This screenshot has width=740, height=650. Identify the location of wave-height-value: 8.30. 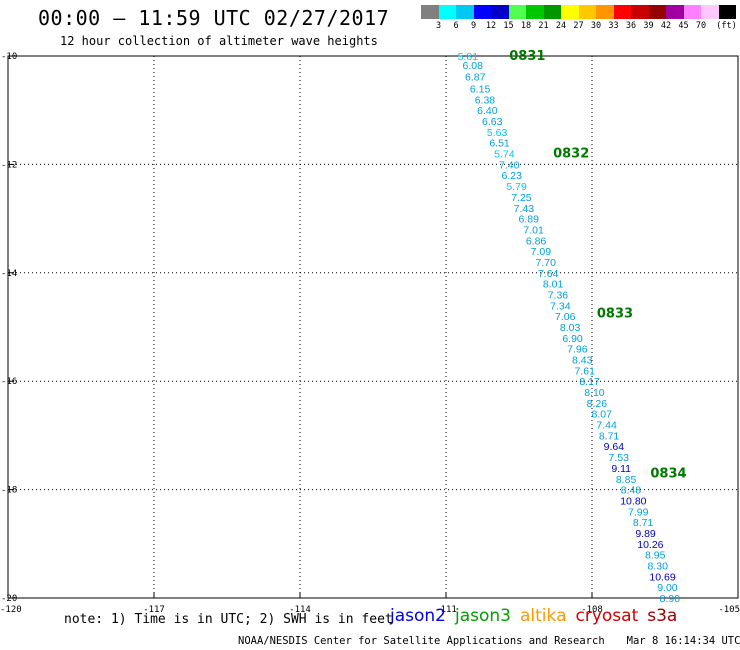
(657, 566).